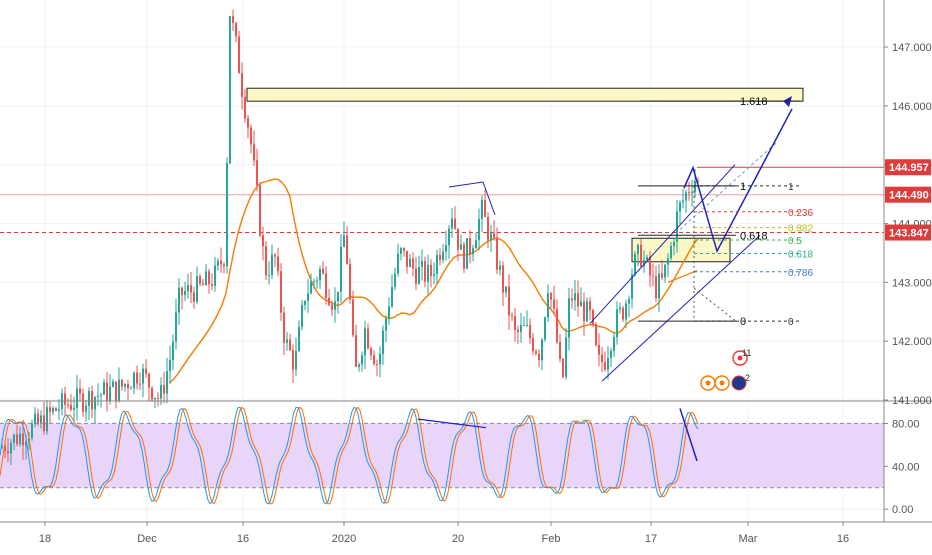 This screenshot has width=932, height=555. Describe the element at coordinates (743, 322) in the screenshot. I see `fib-box-label: 0` at that location.